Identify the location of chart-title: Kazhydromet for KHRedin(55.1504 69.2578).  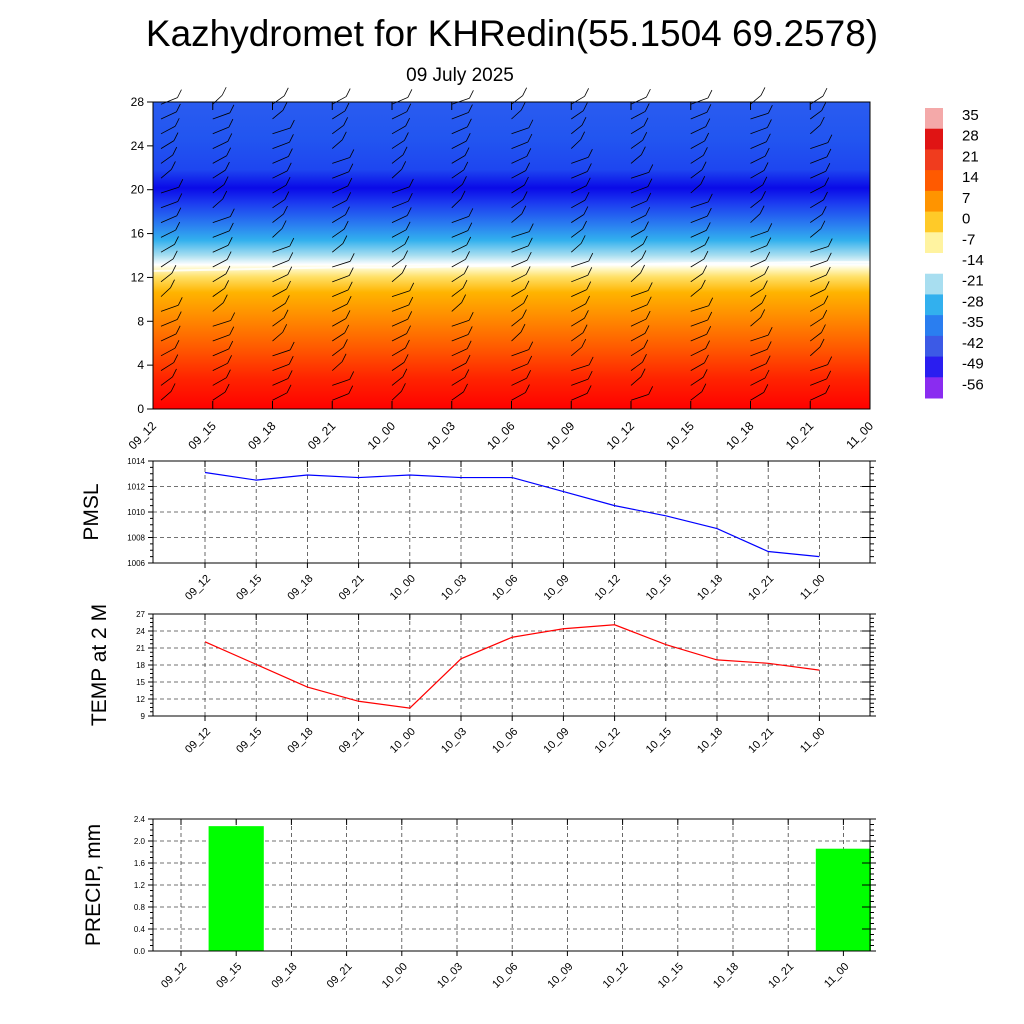
(512, 33).